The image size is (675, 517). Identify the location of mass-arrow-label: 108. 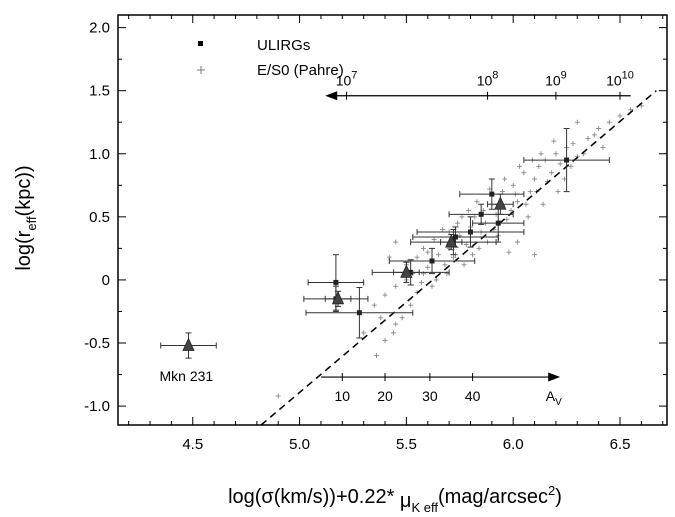
(488, 79).